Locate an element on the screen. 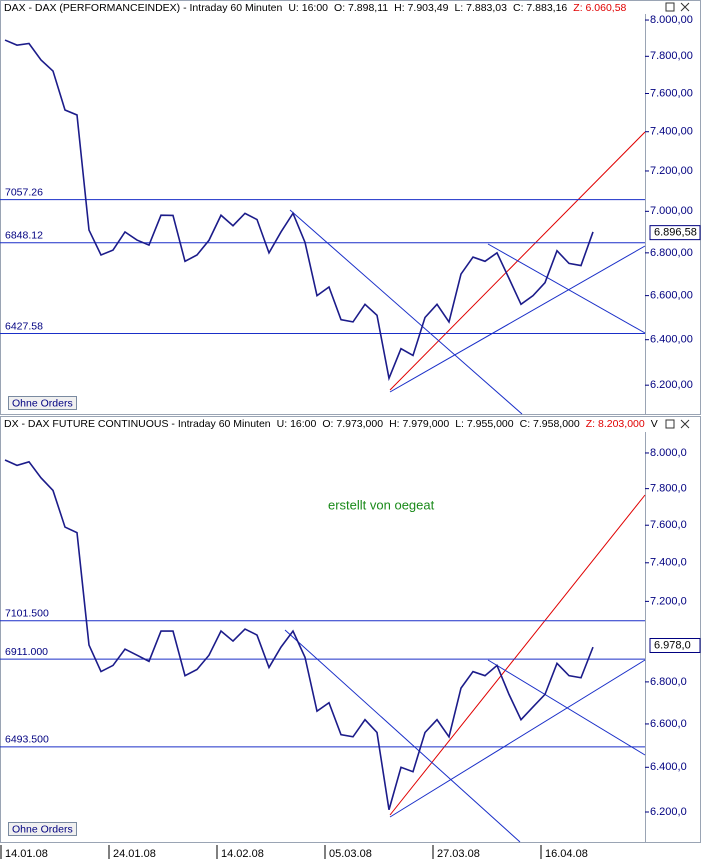 The width and height of the screenshot is (701, 861). header-stat: H: 7.903,49 is located at coordinates (421, 8).